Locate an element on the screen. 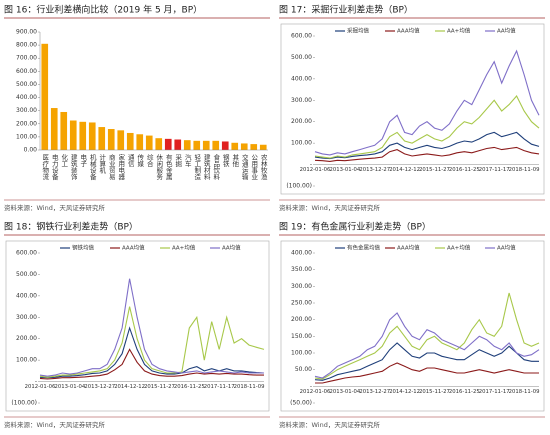 The width and height of the screenshot is (550, 435). x-tick-label: 化工 is located at coordinates (64, 160).